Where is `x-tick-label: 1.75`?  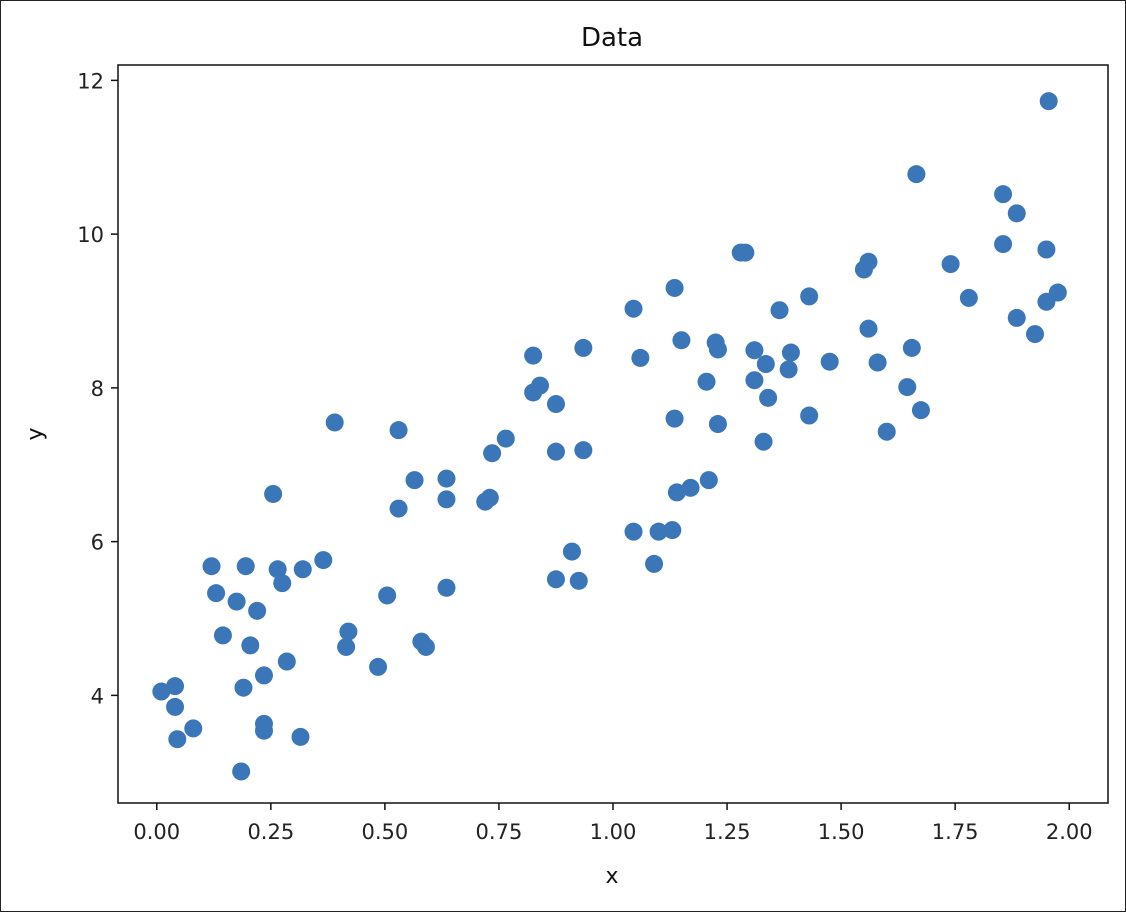
x-tick-label: 1.75 is located at coordinates (955, 832).